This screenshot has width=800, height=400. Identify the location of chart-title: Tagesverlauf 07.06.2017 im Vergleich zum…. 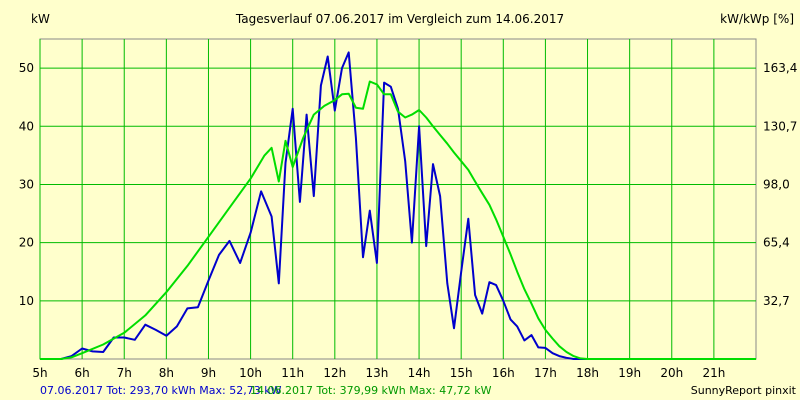
(399, 19).